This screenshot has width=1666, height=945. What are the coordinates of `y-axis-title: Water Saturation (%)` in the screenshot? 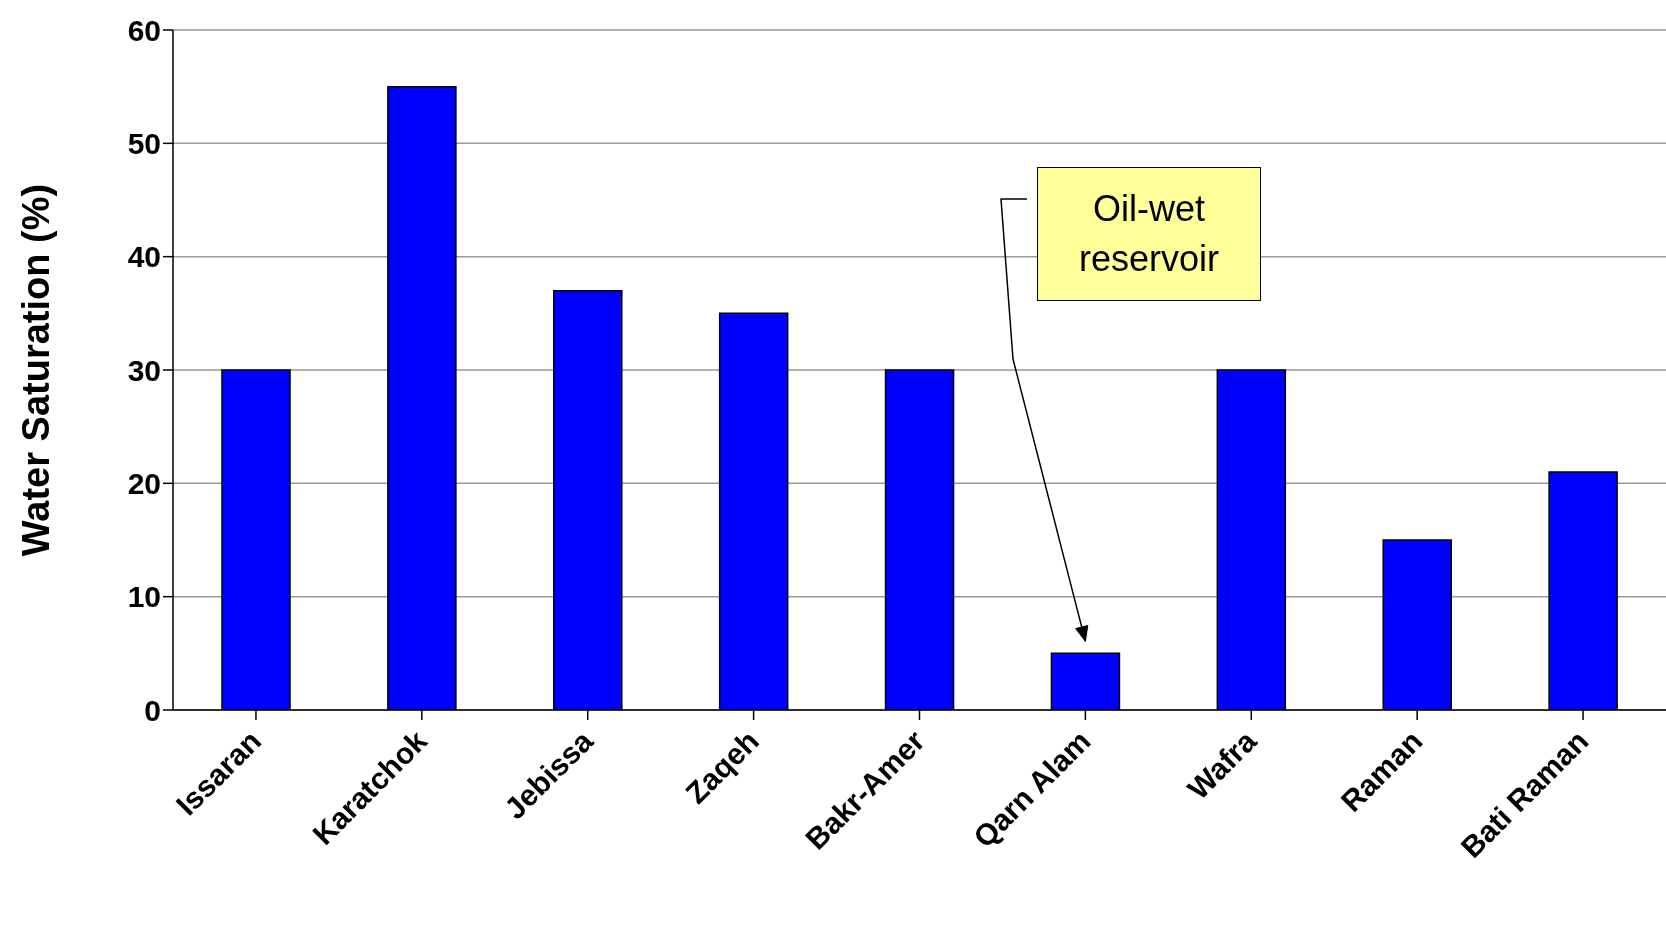 It's located at (36, 370).